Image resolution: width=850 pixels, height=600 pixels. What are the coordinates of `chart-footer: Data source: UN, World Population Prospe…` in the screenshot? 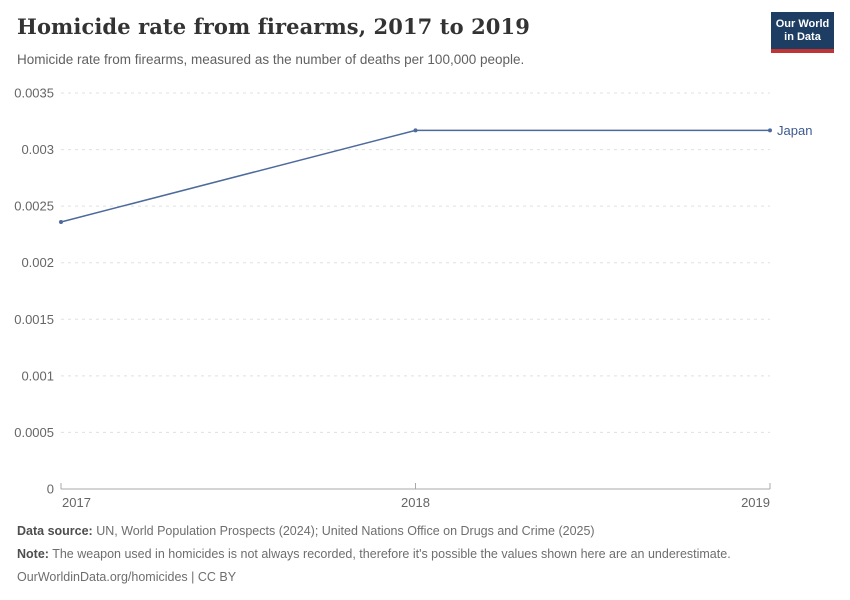 It's located at (425, 554).